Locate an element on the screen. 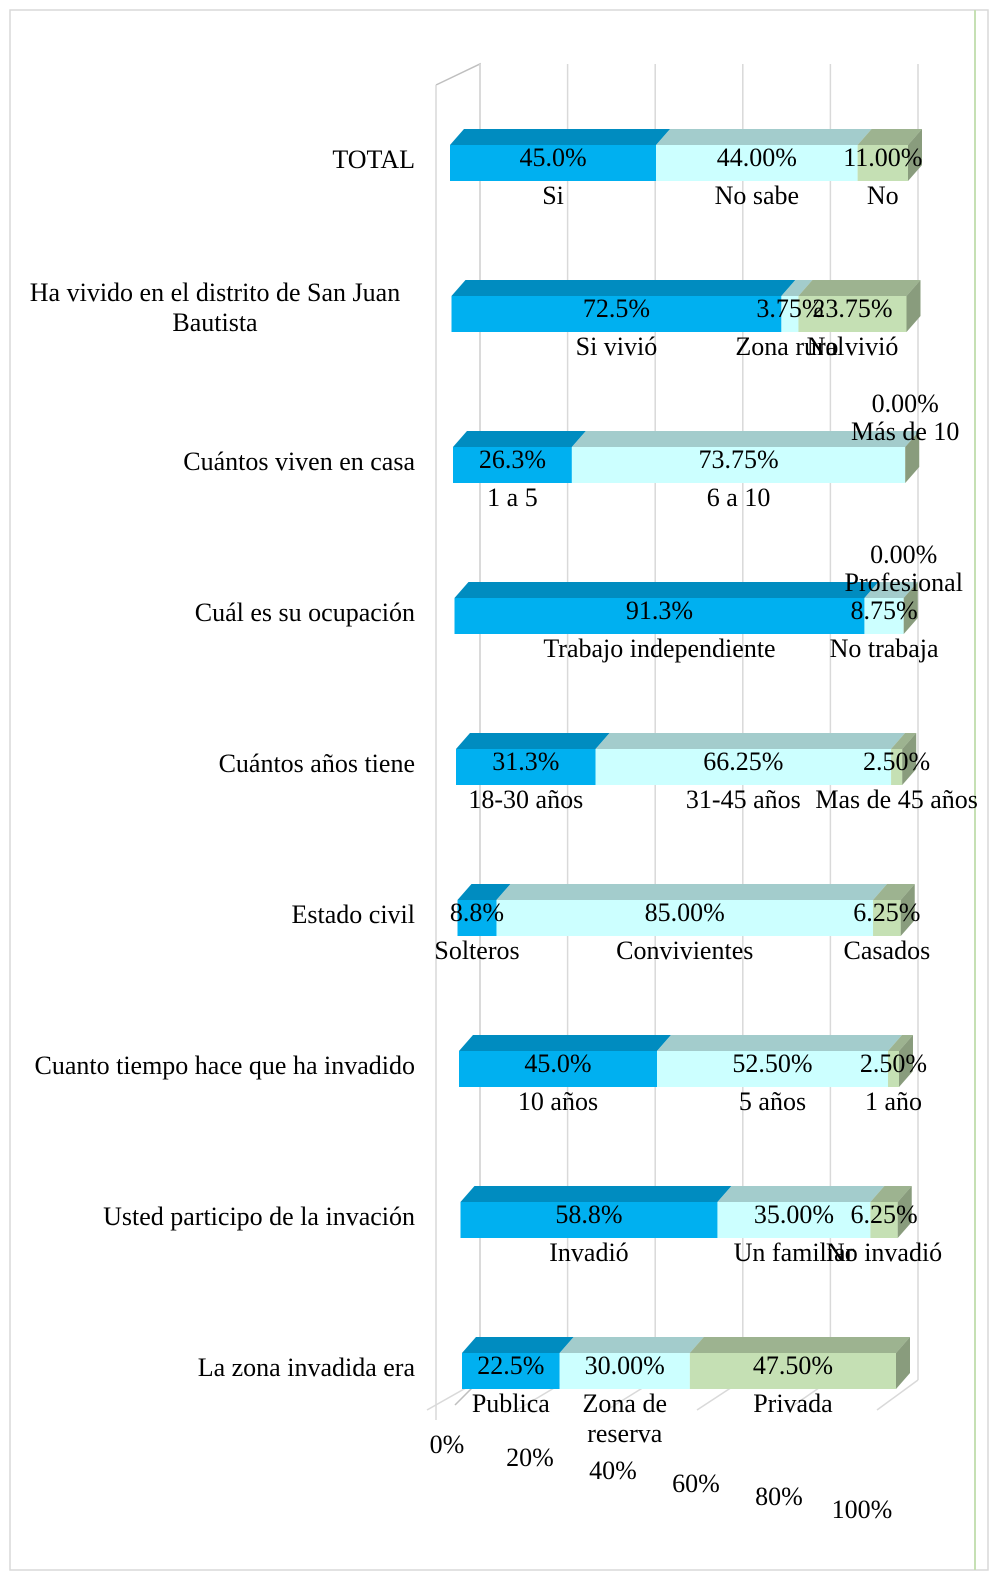 Image resolution: width=1000 pixels, height=1580 pixels. floor-line is located at coordinates (897, 1395).